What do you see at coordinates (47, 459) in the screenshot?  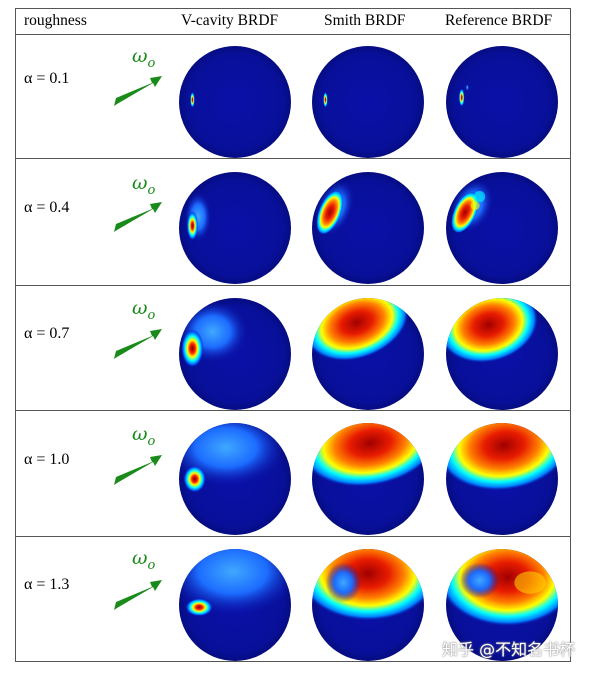 I see `alpha-label: α = 1.0` at bounding box center [47, 459].